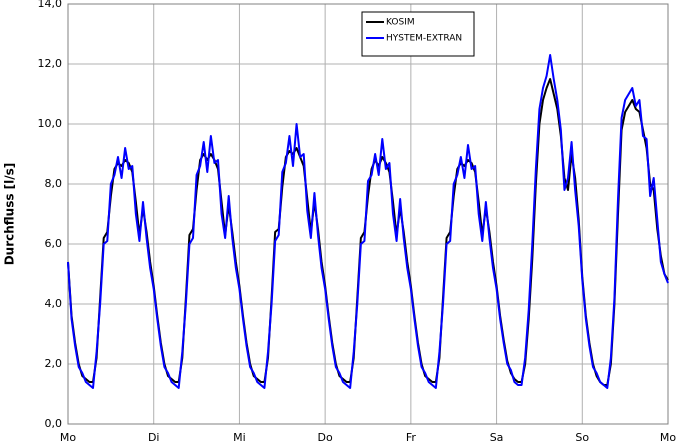 The height and width of the screenshot is (445, 678). I want to click on x-tick-label: Sa, so click(497, 437).